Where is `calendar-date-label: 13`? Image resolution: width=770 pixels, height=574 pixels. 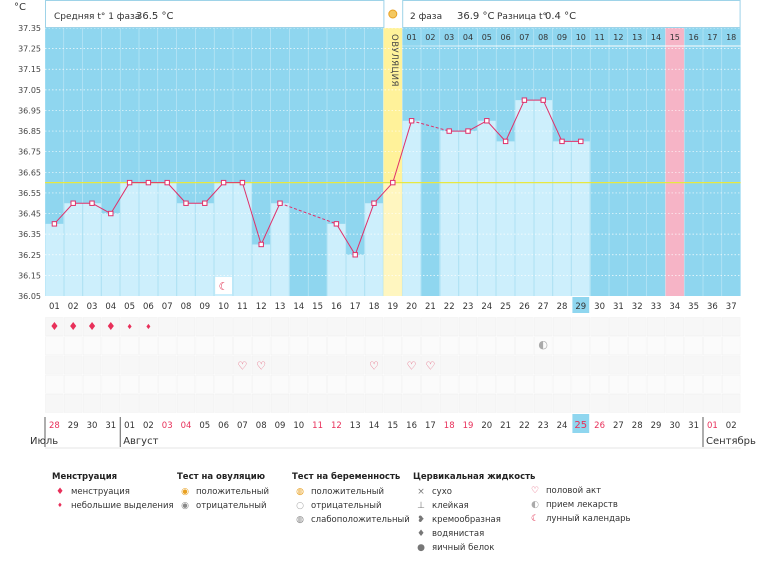
calendar-date-label: 13 is located at coordinates (355, 426).